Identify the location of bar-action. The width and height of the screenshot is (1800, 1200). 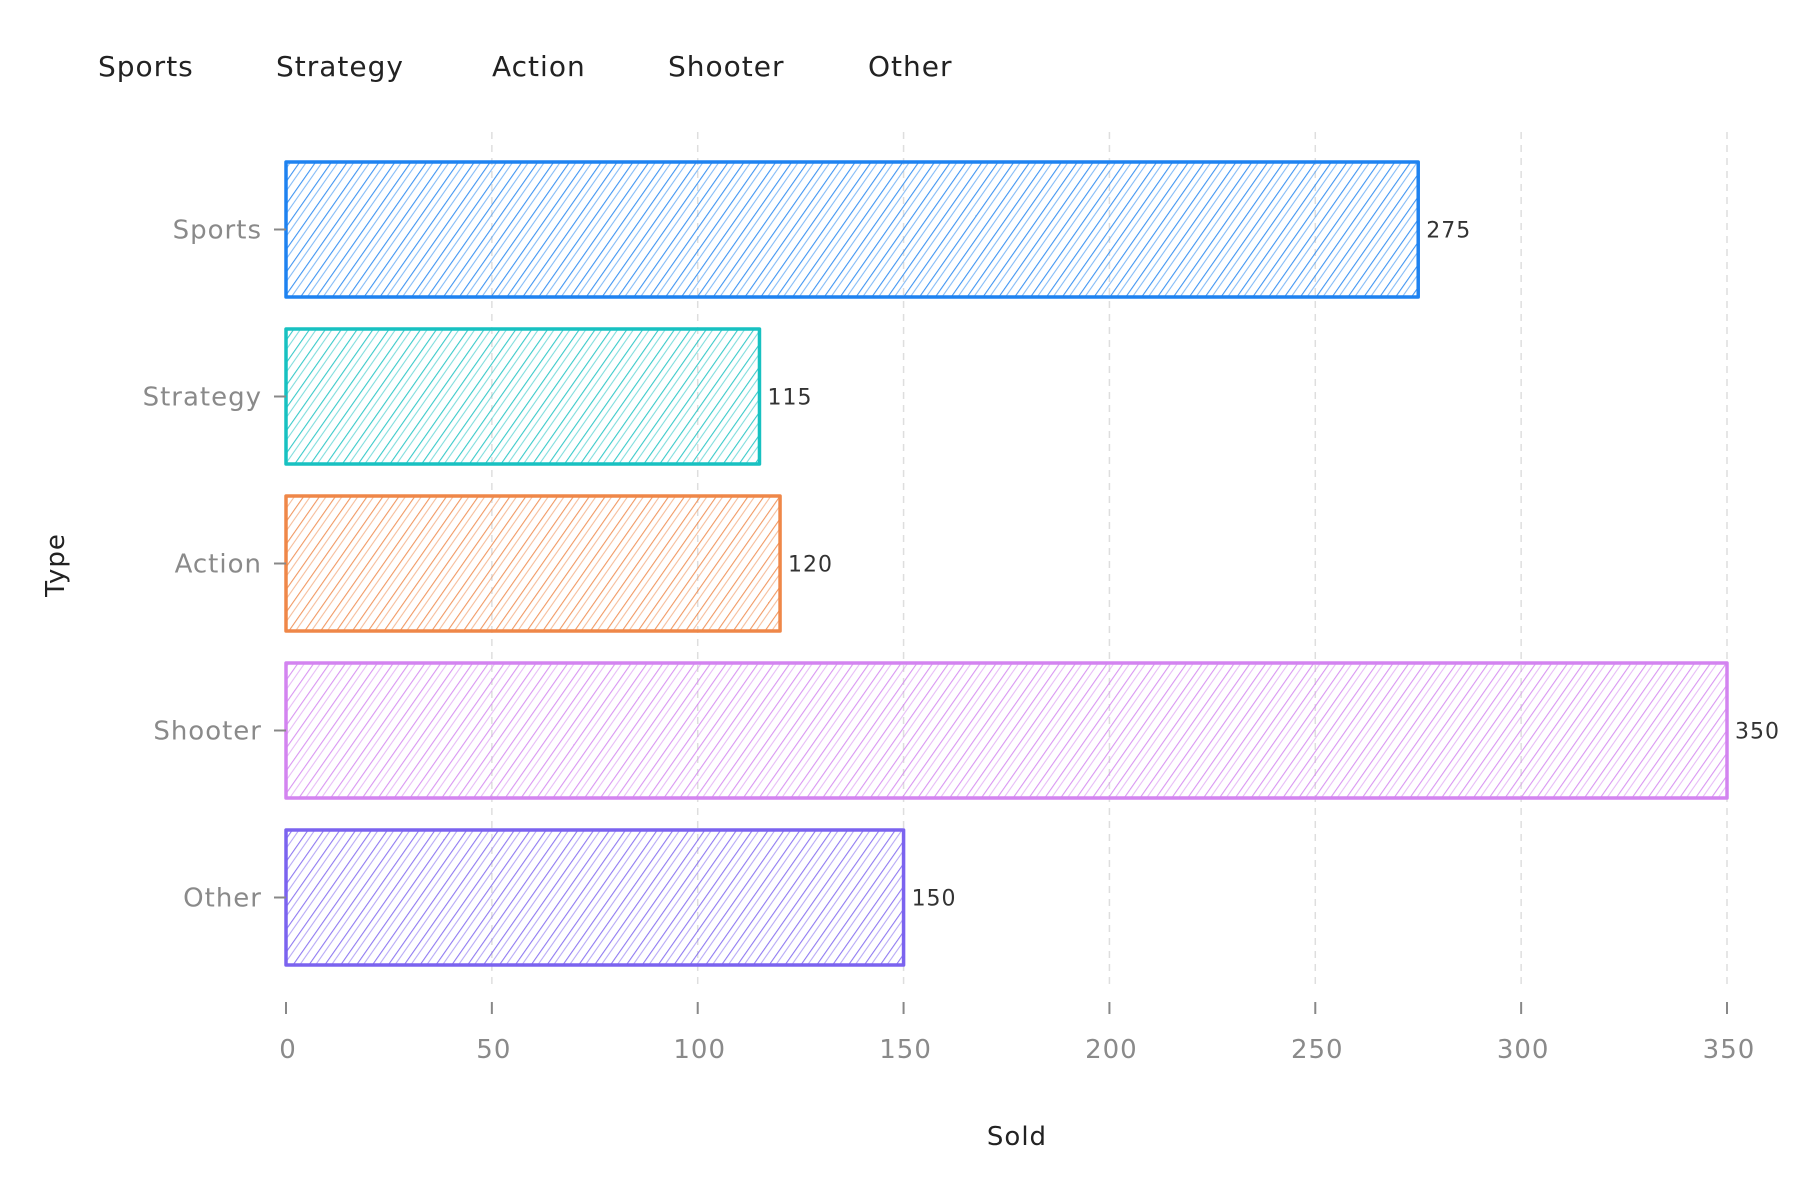
(533, 563).